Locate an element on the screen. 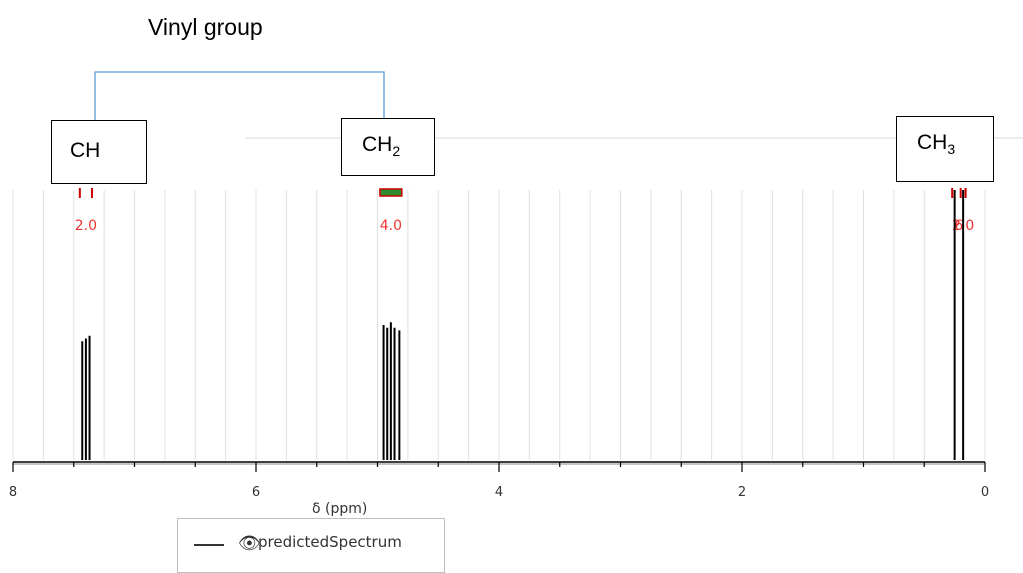 Image resolution: width=1023 pixels, height=573 pixels. legend: 👁 predictedSpectrum is located at coordinates (311, 545).